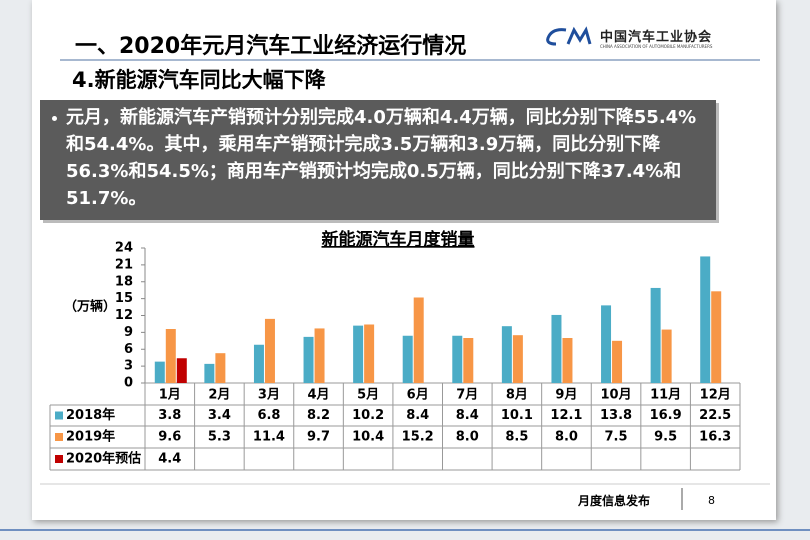  I want to click on y-tick-label: 12, so click(124, 315).